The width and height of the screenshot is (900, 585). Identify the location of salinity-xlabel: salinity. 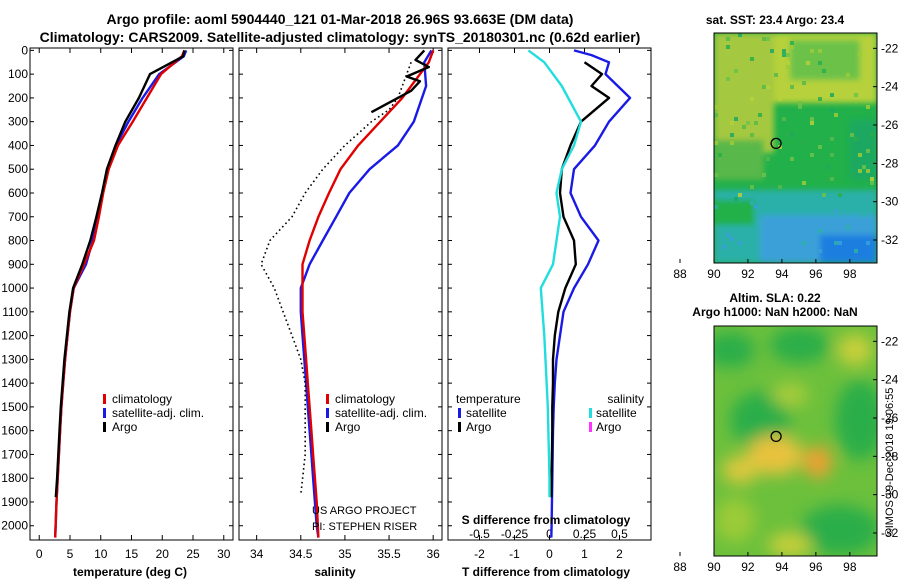
(335, 572).